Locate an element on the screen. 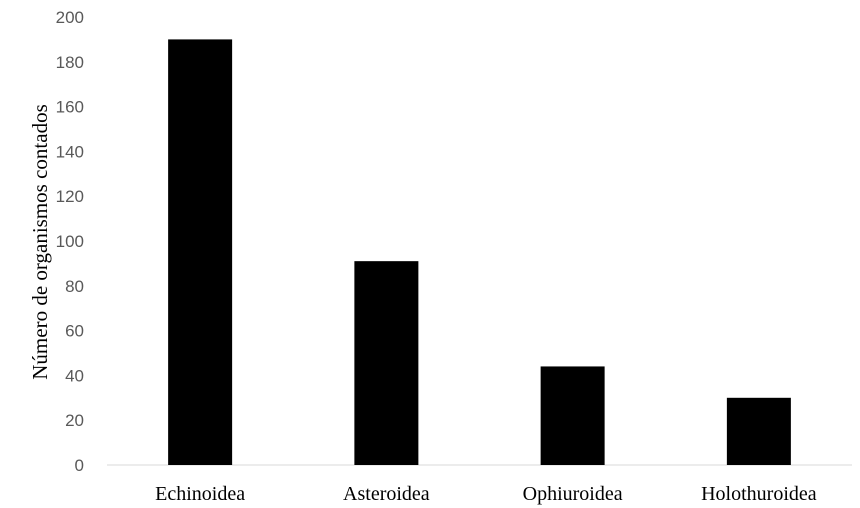  y-tick-label: 60 is located at coordinates (74, 331).